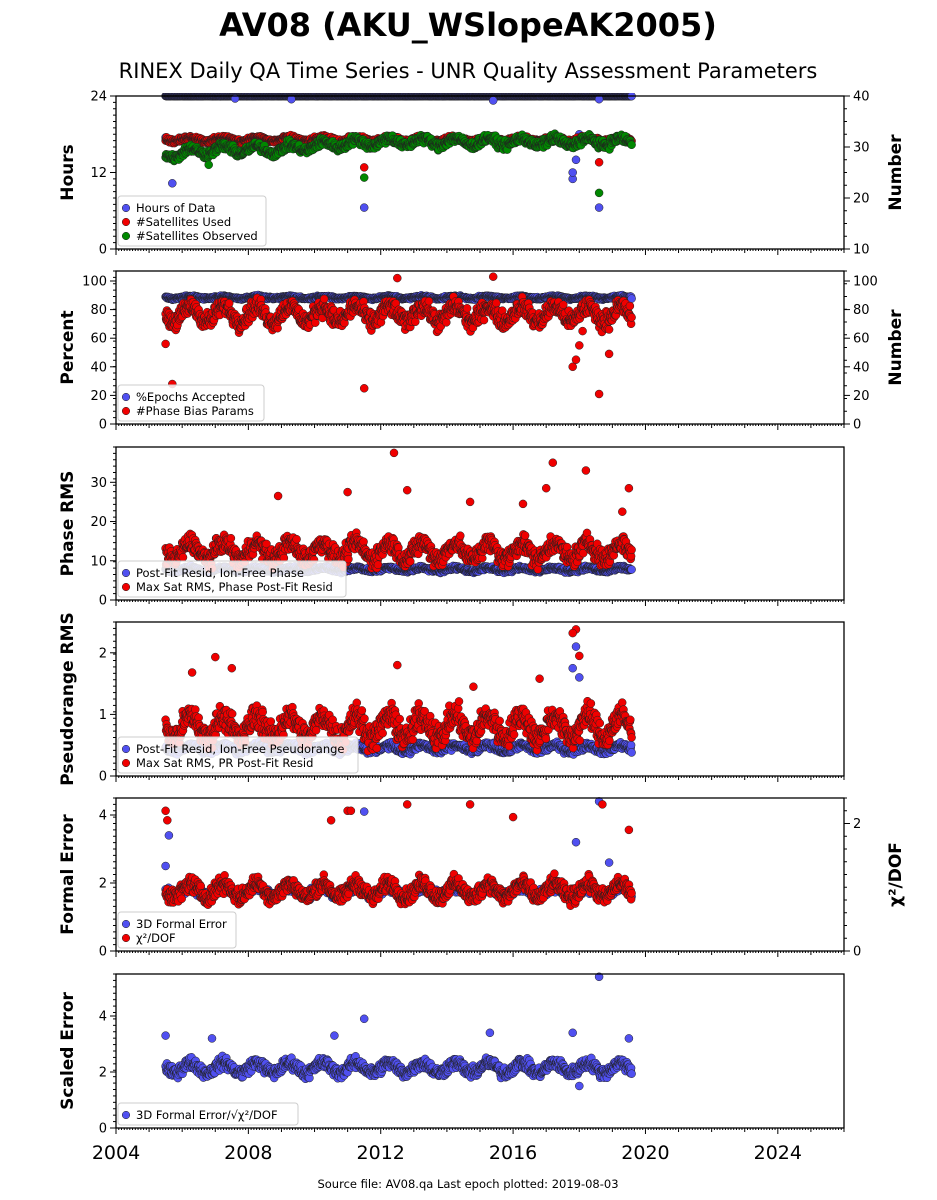 This screenshot has width=937, height=1200. Describe the element at coordinates (861, 199) in the screenshot. I see `y-right-tick-label: 20` at that location.